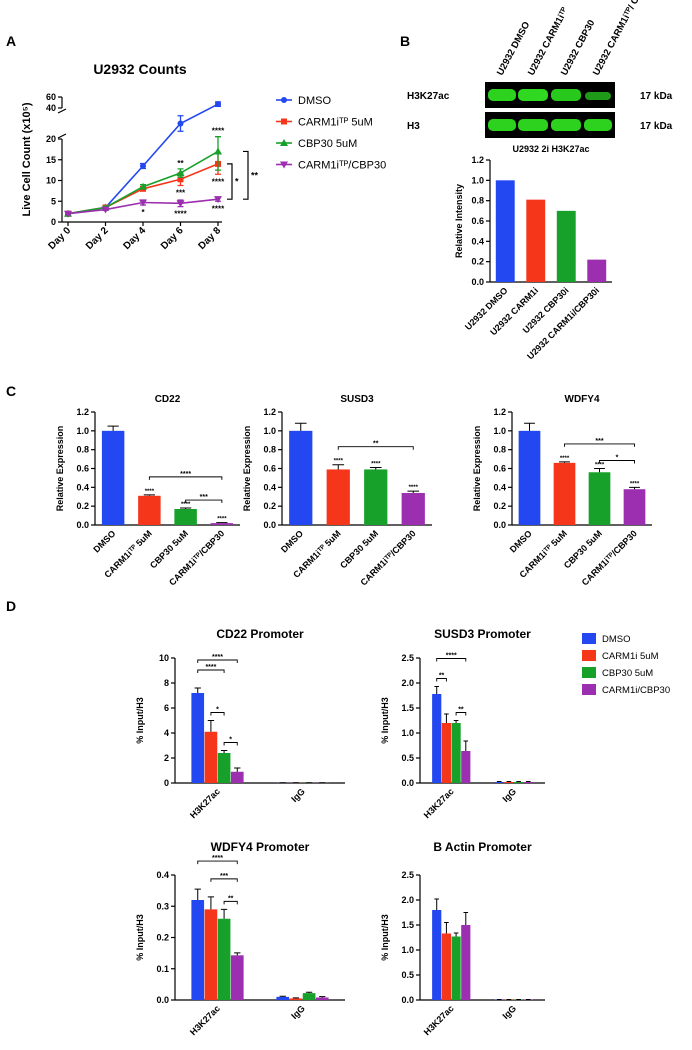  I want to click on legend-label: CARM1iᵀᴾ 5uM, so click(335, 123).